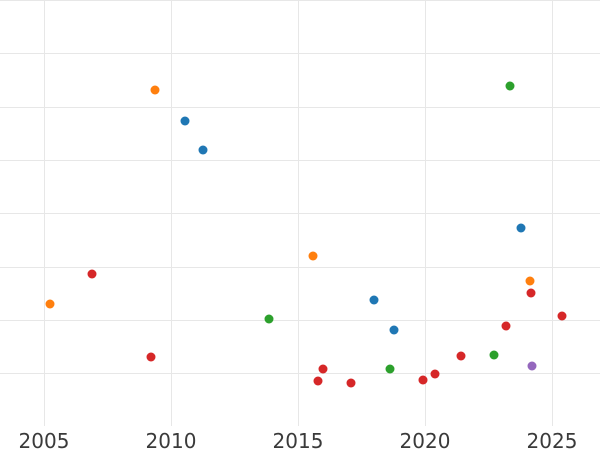 This screenshot has height=450, width=600. I want to click on x-tick-label: 2005, so click(44, 439).